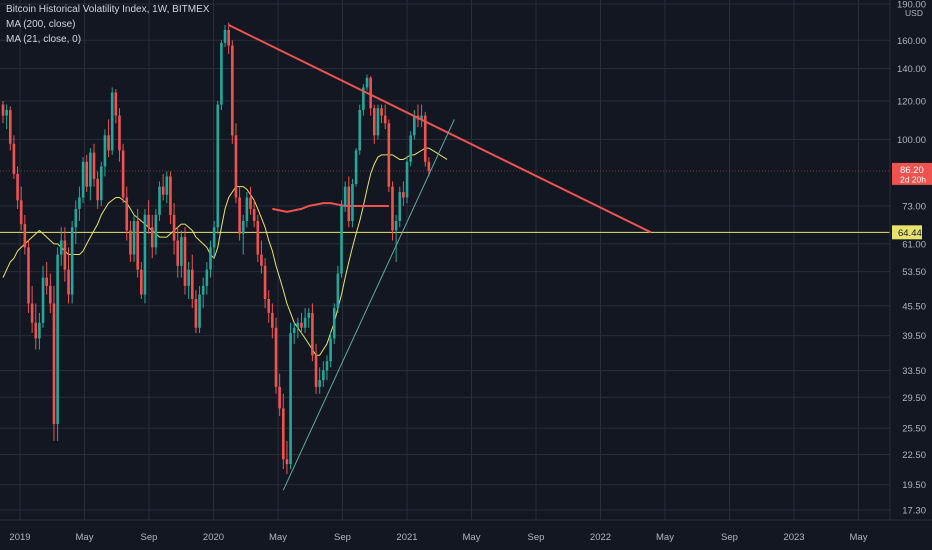 This screenshot has height=550, width=932. What do you see at coordinates (472, 537) in the screenshot?
I see `x-tick-label: May` at bounding box center [472, 537].